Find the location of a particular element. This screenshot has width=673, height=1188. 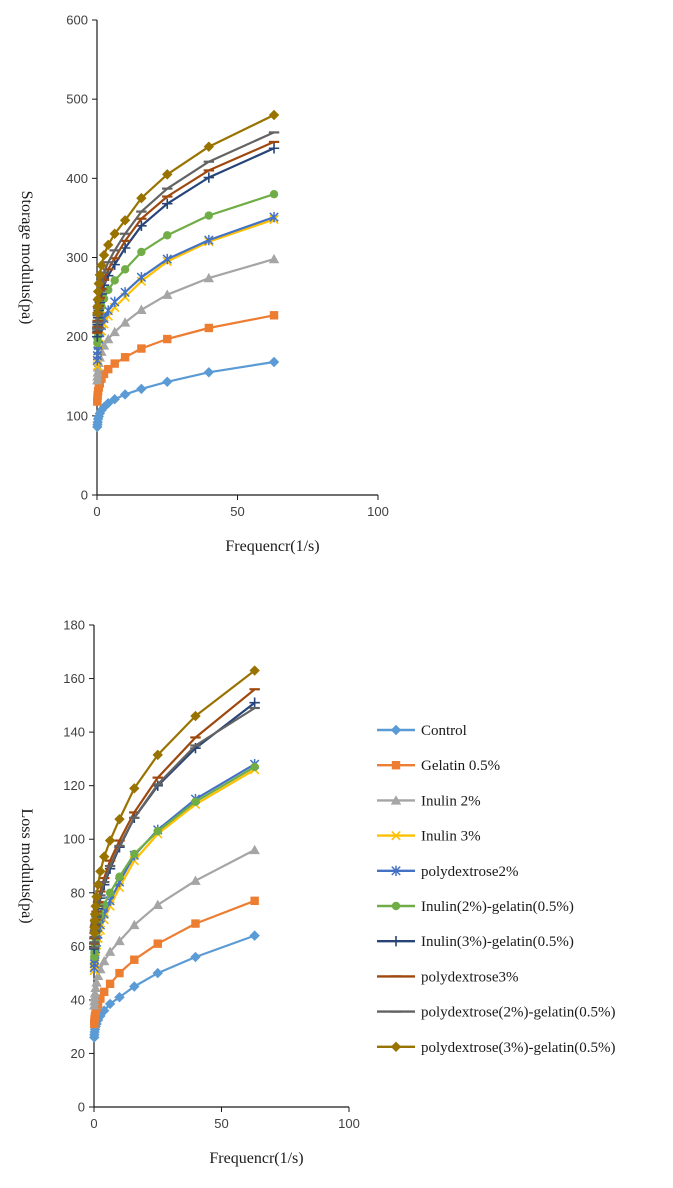

loss-y-axis-title: Loss modulus(pa) is located at coordinates (26, 865).